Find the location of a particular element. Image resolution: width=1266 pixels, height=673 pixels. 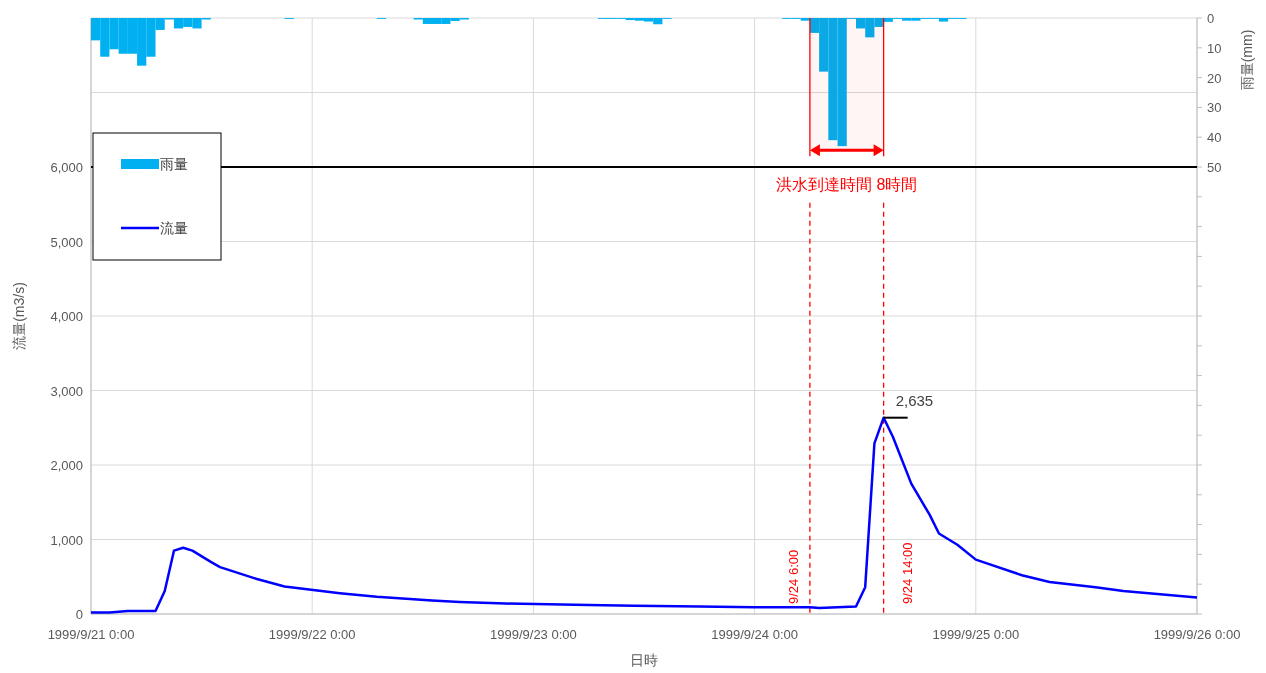

annotation: 2,635 is located at coordinates (914, 400).